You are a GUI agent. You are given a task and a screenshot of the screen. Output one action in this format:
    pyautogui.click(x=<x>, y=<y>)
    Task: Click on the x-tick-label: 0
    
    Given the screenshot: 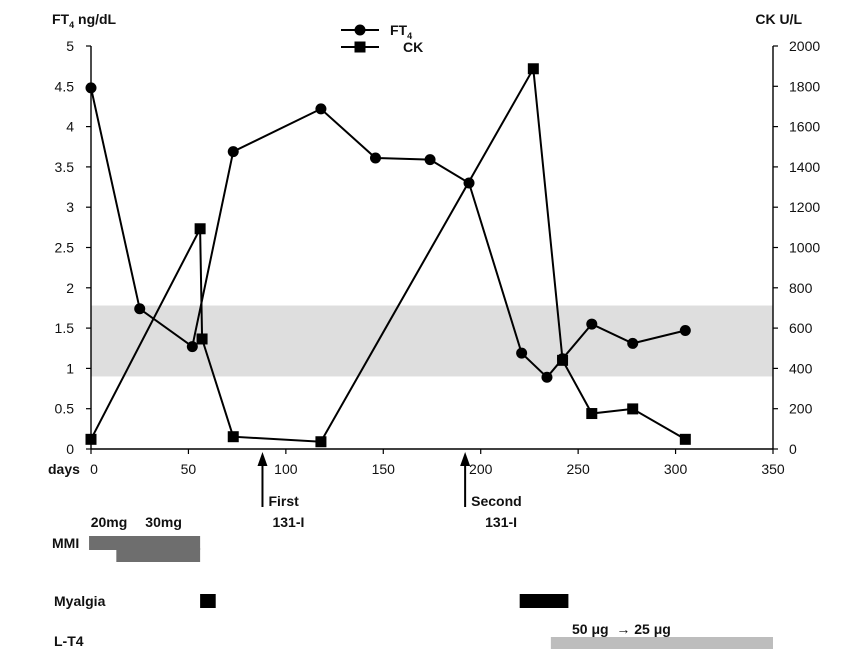 What is the action you would take?
    pyautogui.click(x=94, y=469)
    